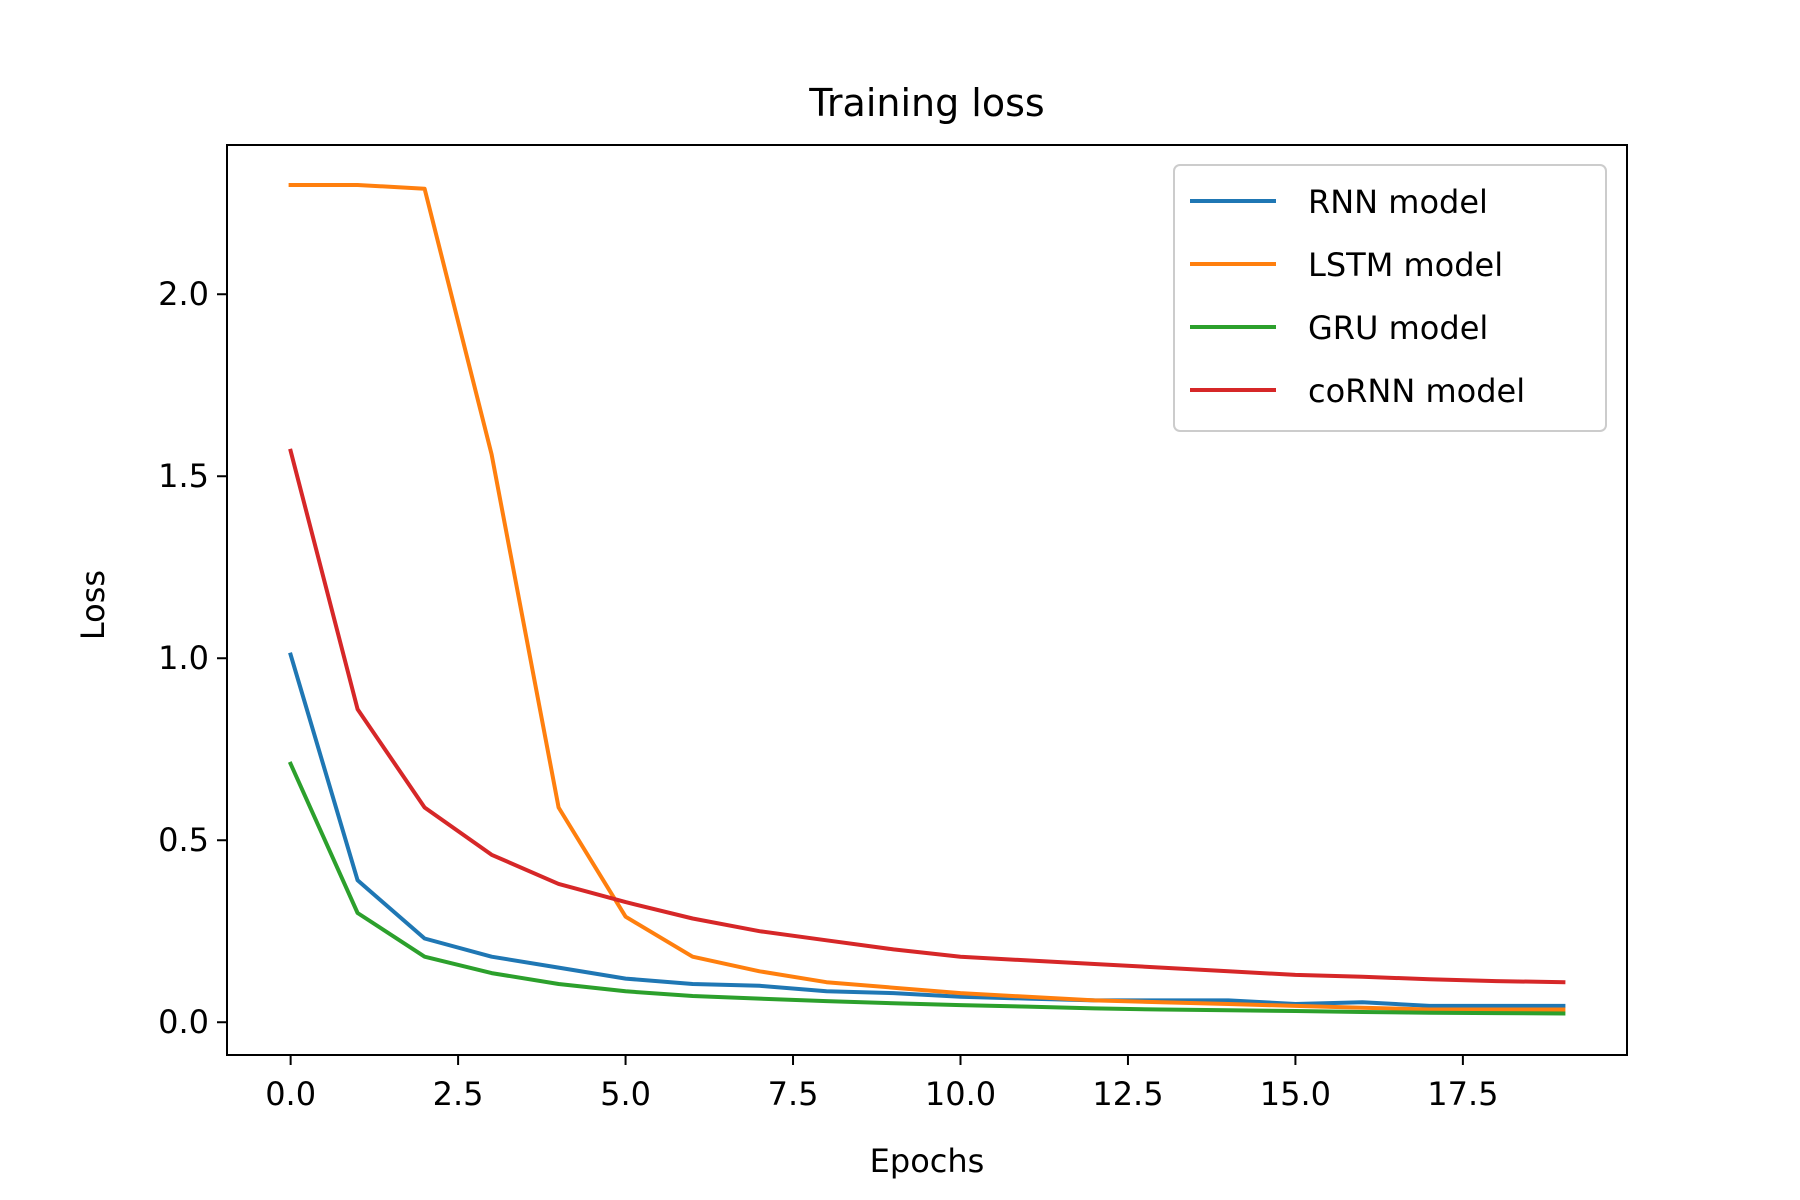 Image resolution: width=1800 pixels, height=1200 pixels. Describe the element at coordinates (183, 1022) in the screenshot. I see `y-tick-label: 0.0` at that location.